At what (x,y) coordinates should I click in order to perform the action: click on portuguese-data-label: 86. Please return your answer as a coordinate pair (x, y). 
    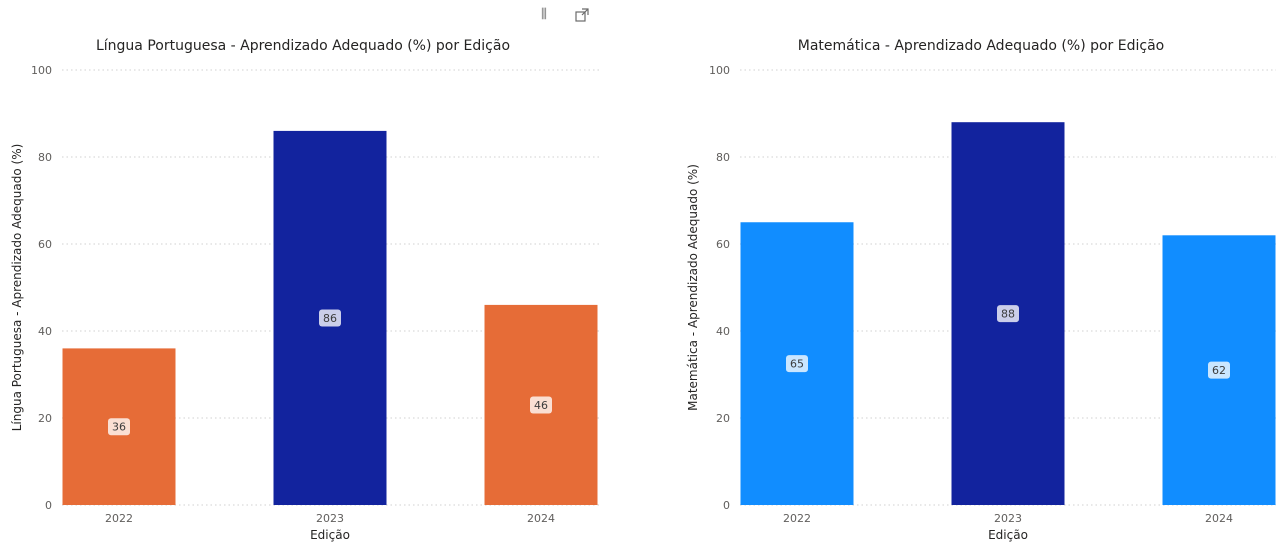
    Looking at the image, I should click on (330, 318).